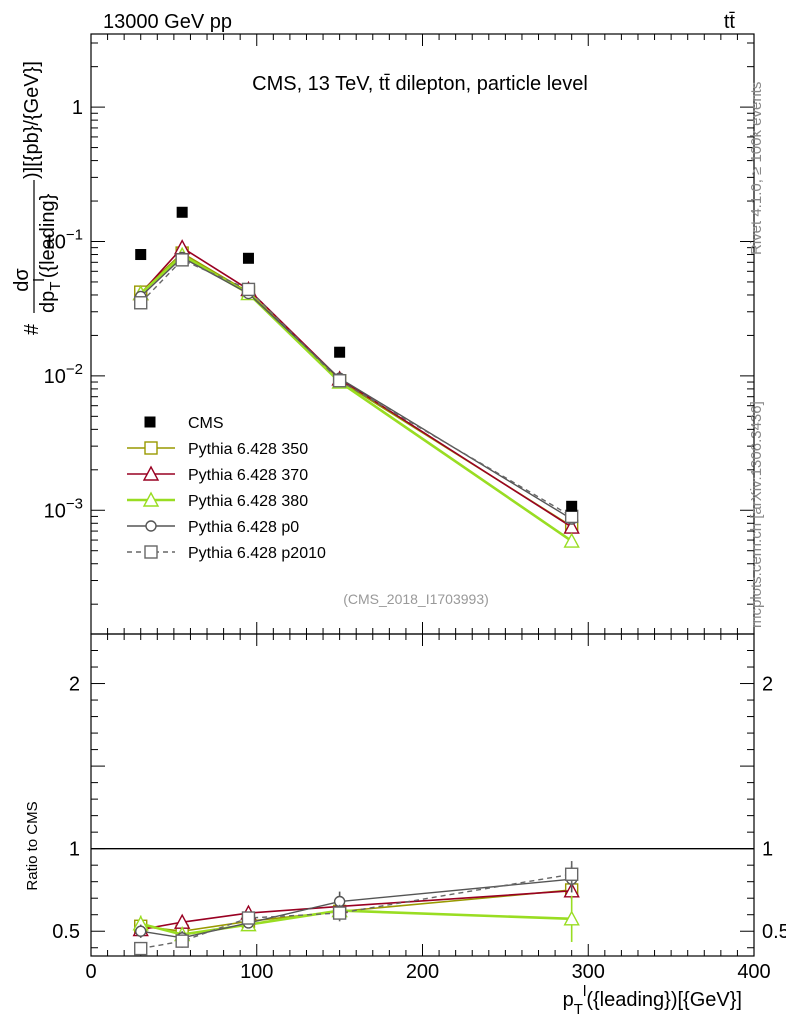 The image size is (786, 1024). I want to click on ratio-tick-label: 1, so click(74, 850).